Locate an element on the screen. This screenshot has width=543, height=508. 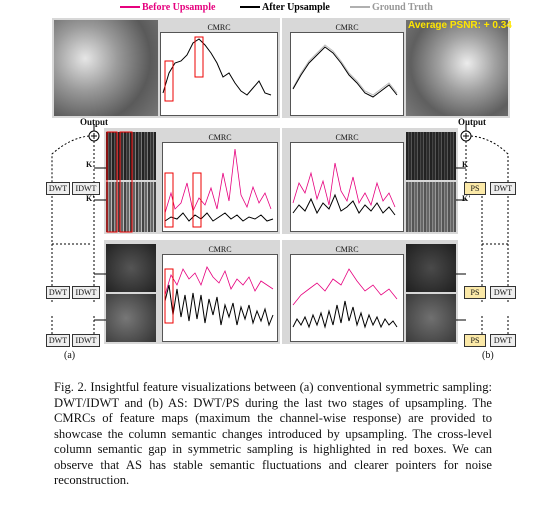
wiring-right is located at coordinates (482, 230).